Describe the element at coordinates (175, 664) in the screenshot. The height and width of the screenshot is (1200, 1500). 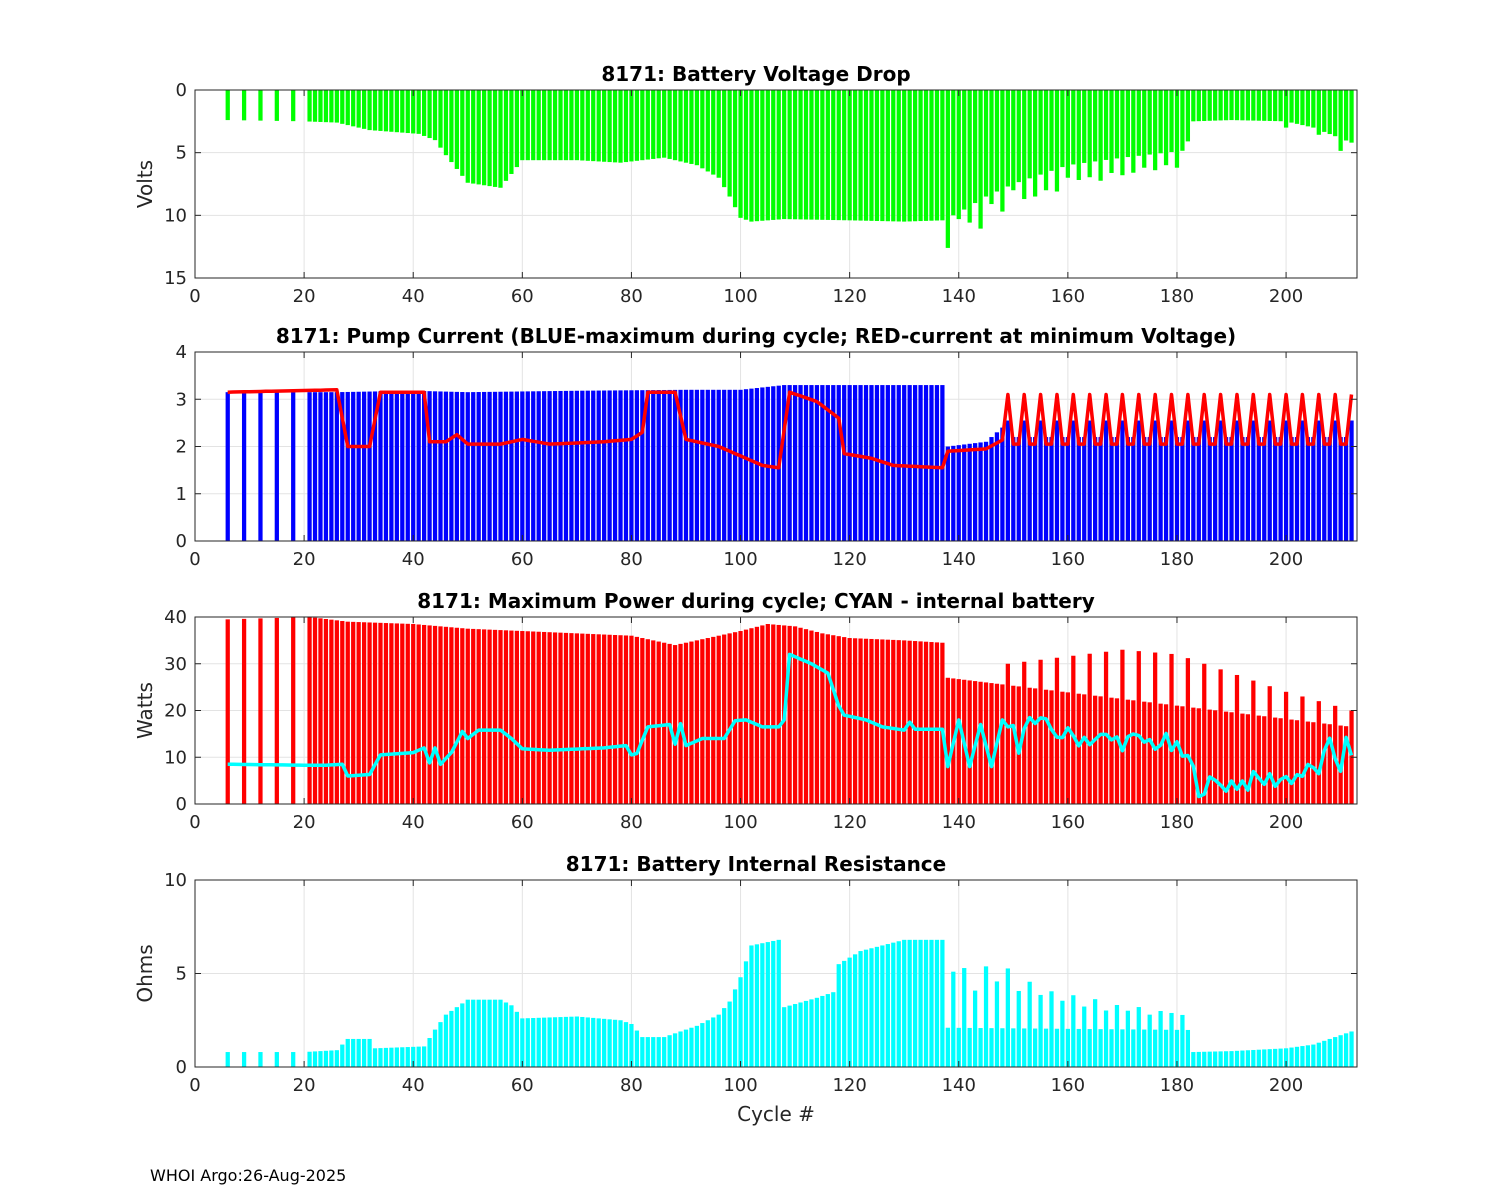
I see `y-tick-label: 30` at that location.